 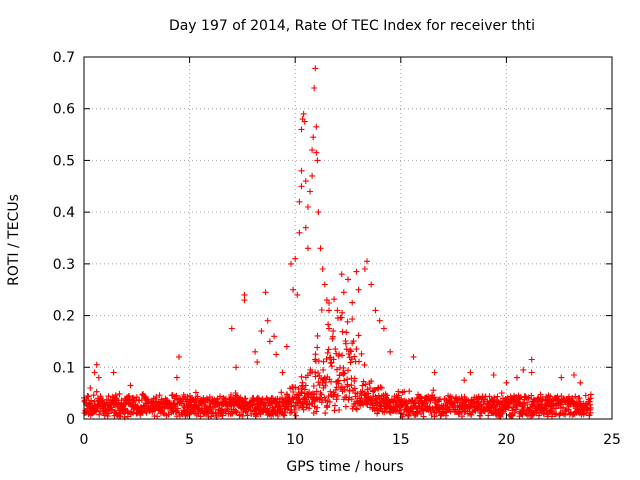 I want to click on x-axis-label: GPS time / hours, so click(x=344, y=467).